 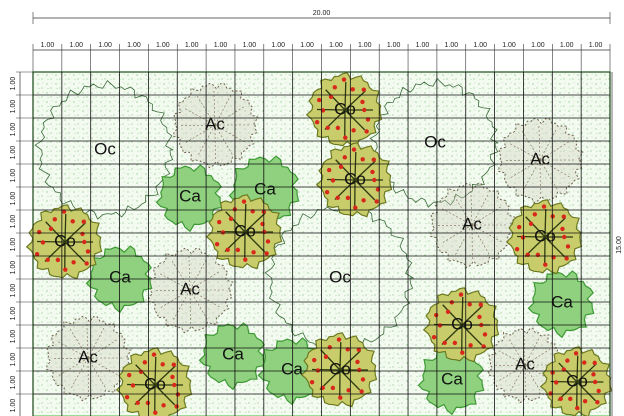 I want to click on plant-label: Oc, so click(x=340, y=276).